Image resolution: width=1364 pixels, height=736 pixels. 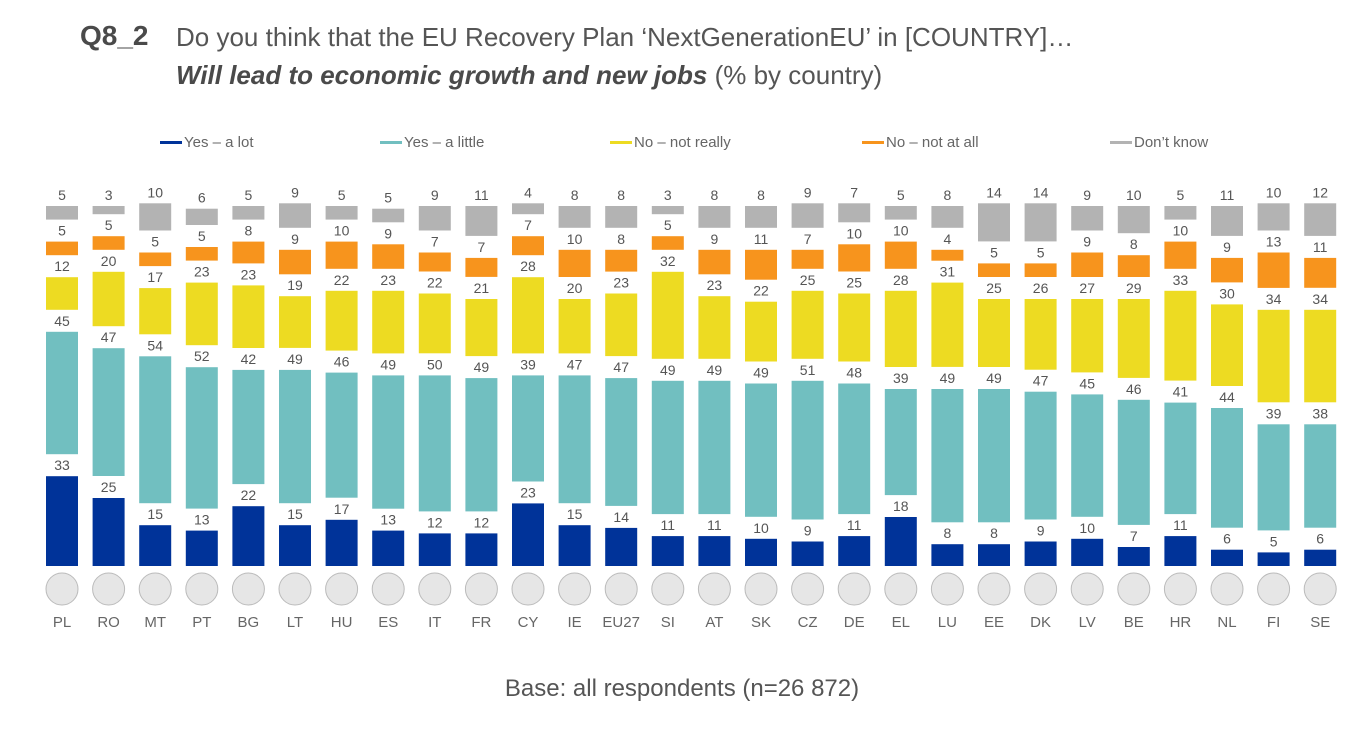 What do you see at coordinates (444, 142) in the screenshot?
I see `legend-label: Yes – a little` at bounding box center [444, 142].